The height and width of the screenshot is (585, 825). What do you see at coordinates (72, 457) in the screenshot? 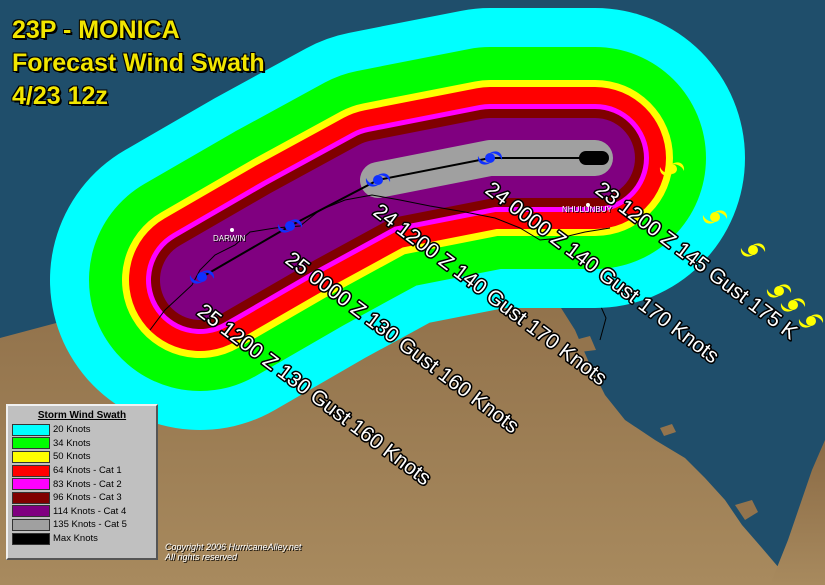
I see `legend-label: 50 Knots` at bounding box center [72, 457].